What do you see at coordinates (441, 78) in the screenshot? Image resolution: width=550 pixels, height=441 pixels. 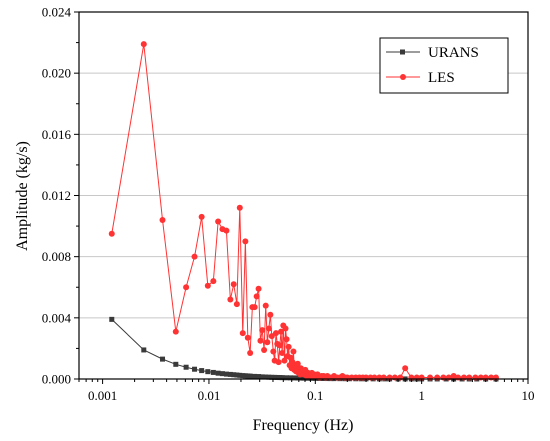 I see `legend-label-les: LES` at bounding box center [441, 78].